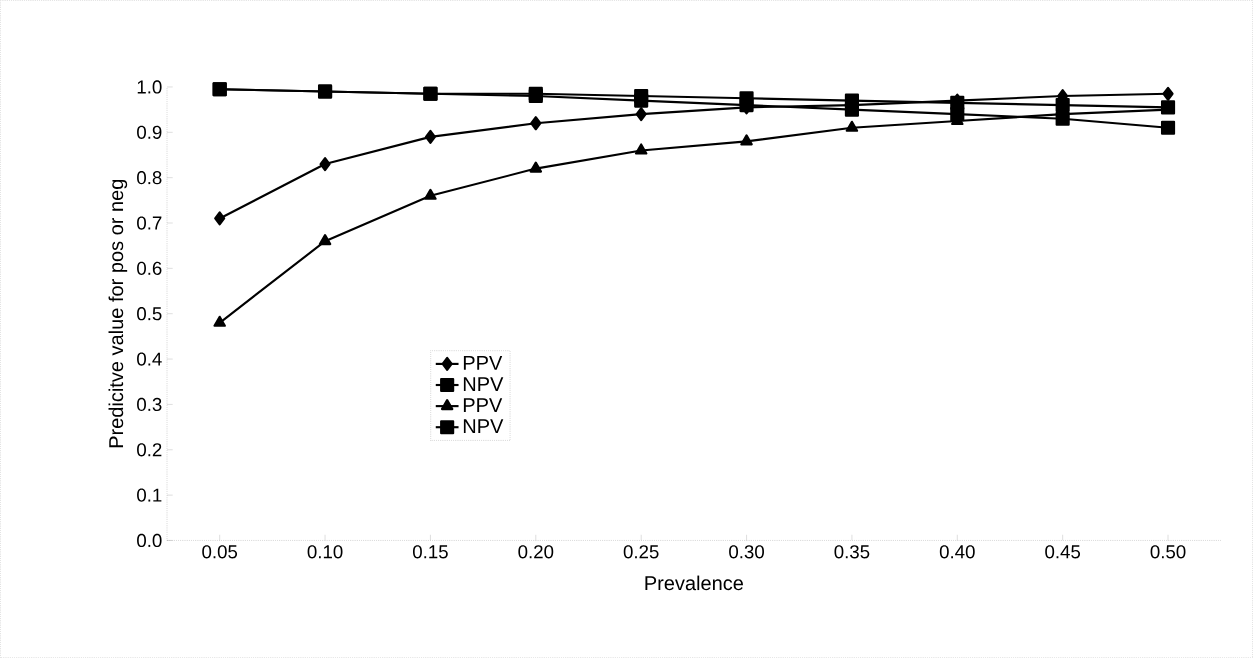 The width and height of the screenshot is (1253, 658). What do you see at coordinates (149, 268) in the screenshot?
I see `y-tick-label: 0.6` at bounding box center [149, 268].